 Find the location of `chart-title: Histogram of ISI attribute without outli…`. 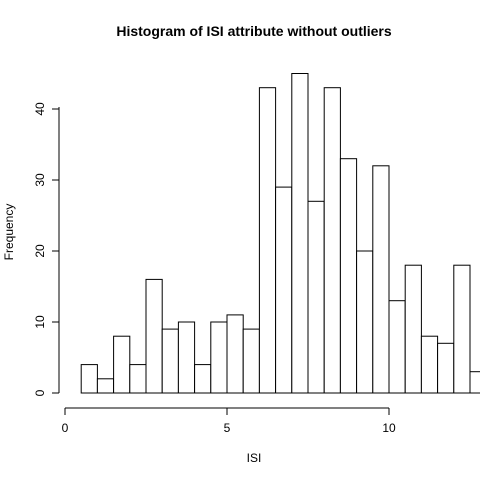

chart-title: Histogram of ISI attribute without outli… is located at coordinates (254, 31).